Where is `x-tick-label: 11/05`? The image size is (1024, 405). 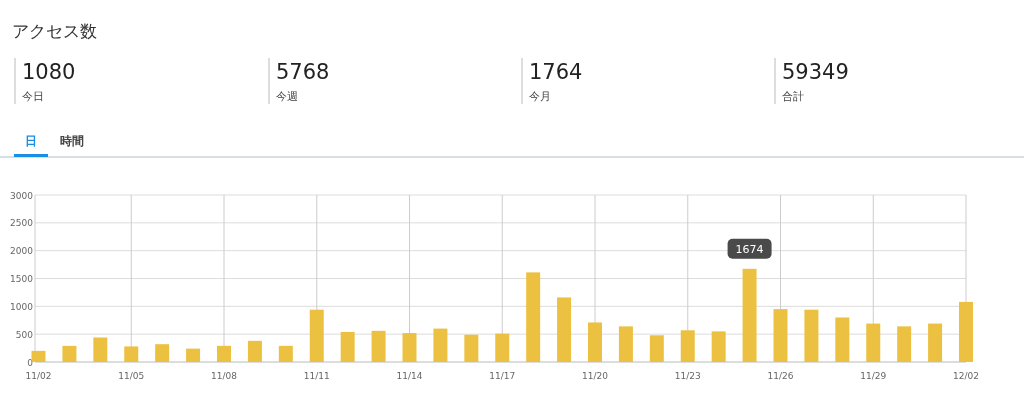 x-tick-label: 11/05 is located at coordinates (131, 376).